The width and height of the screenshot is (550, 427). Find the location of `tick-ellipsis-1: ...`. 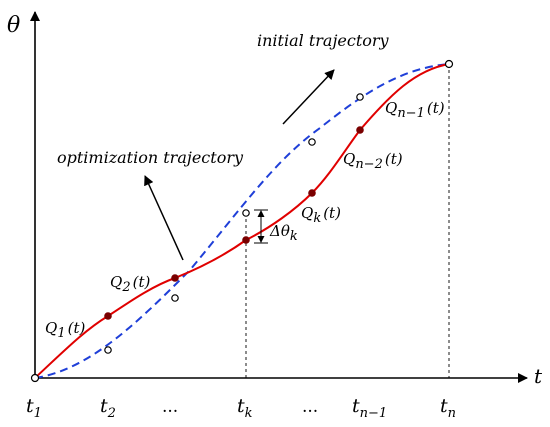

tick-ellipsis-1: ... is located at coordinates (170, 407).